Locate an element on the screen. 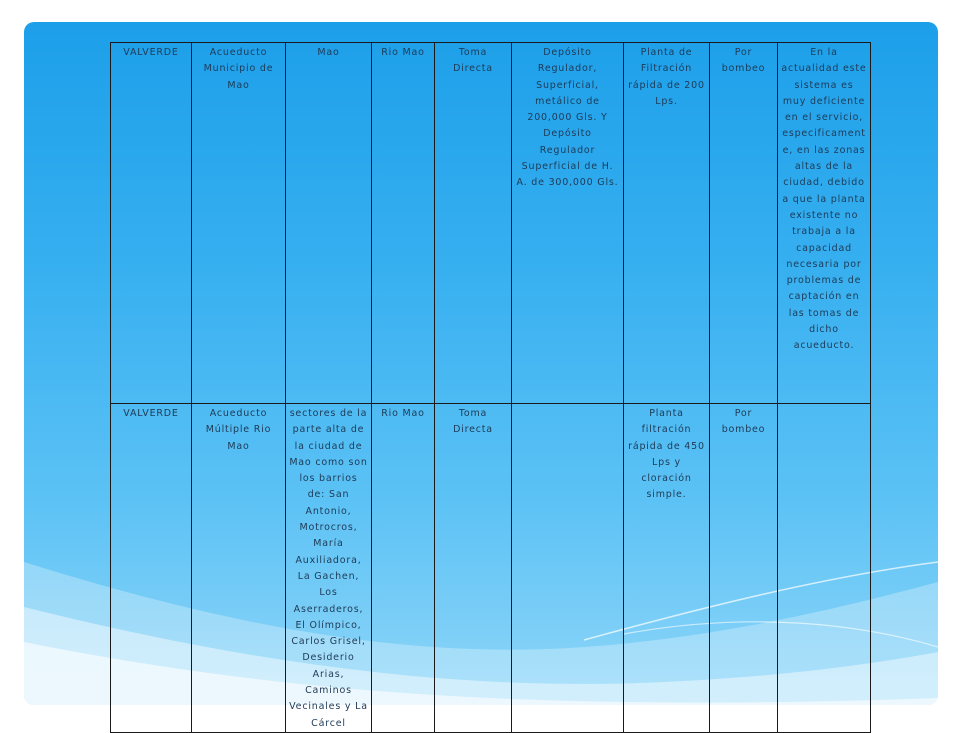 The width and height of the screenshot is (960, 733). zona-cell: Mao is located at coordinates (328, 223).